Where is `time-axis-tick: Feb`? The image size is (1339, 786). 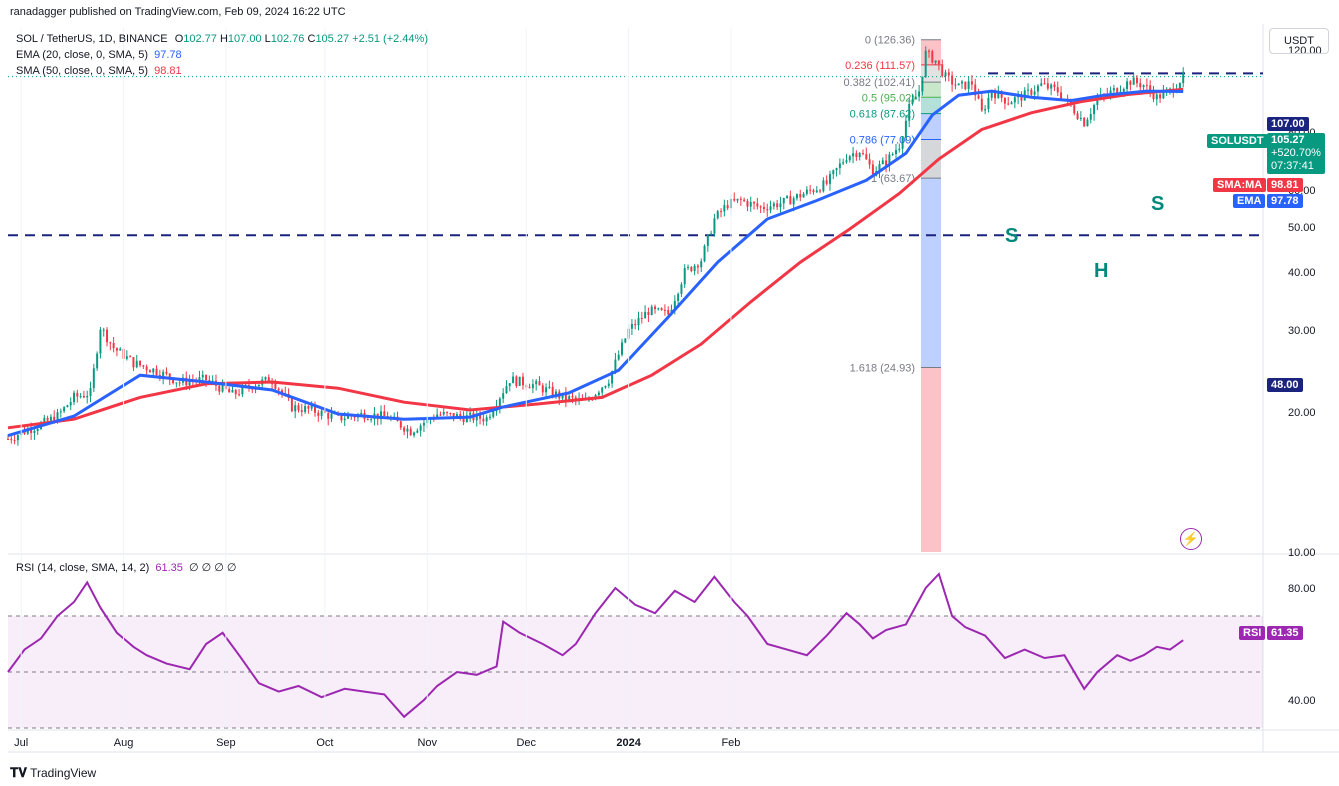
time-axis-tick: Feb is located at coordinates (730, 743).